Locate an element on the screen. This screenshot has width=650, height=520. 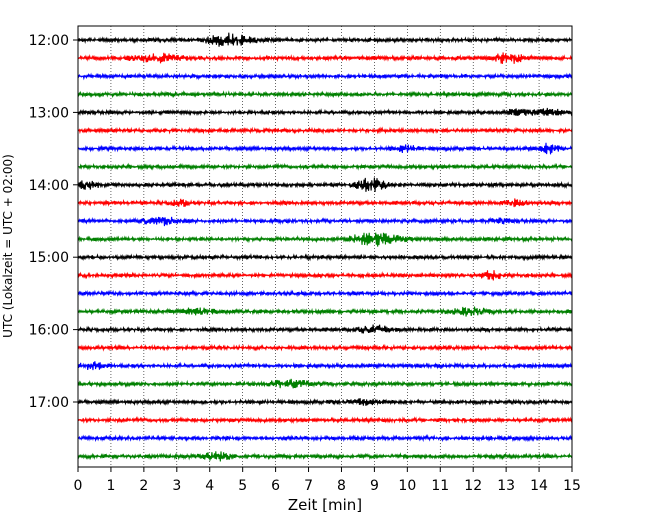
x-tick-label: 0 is located at coordinates (78, 486).